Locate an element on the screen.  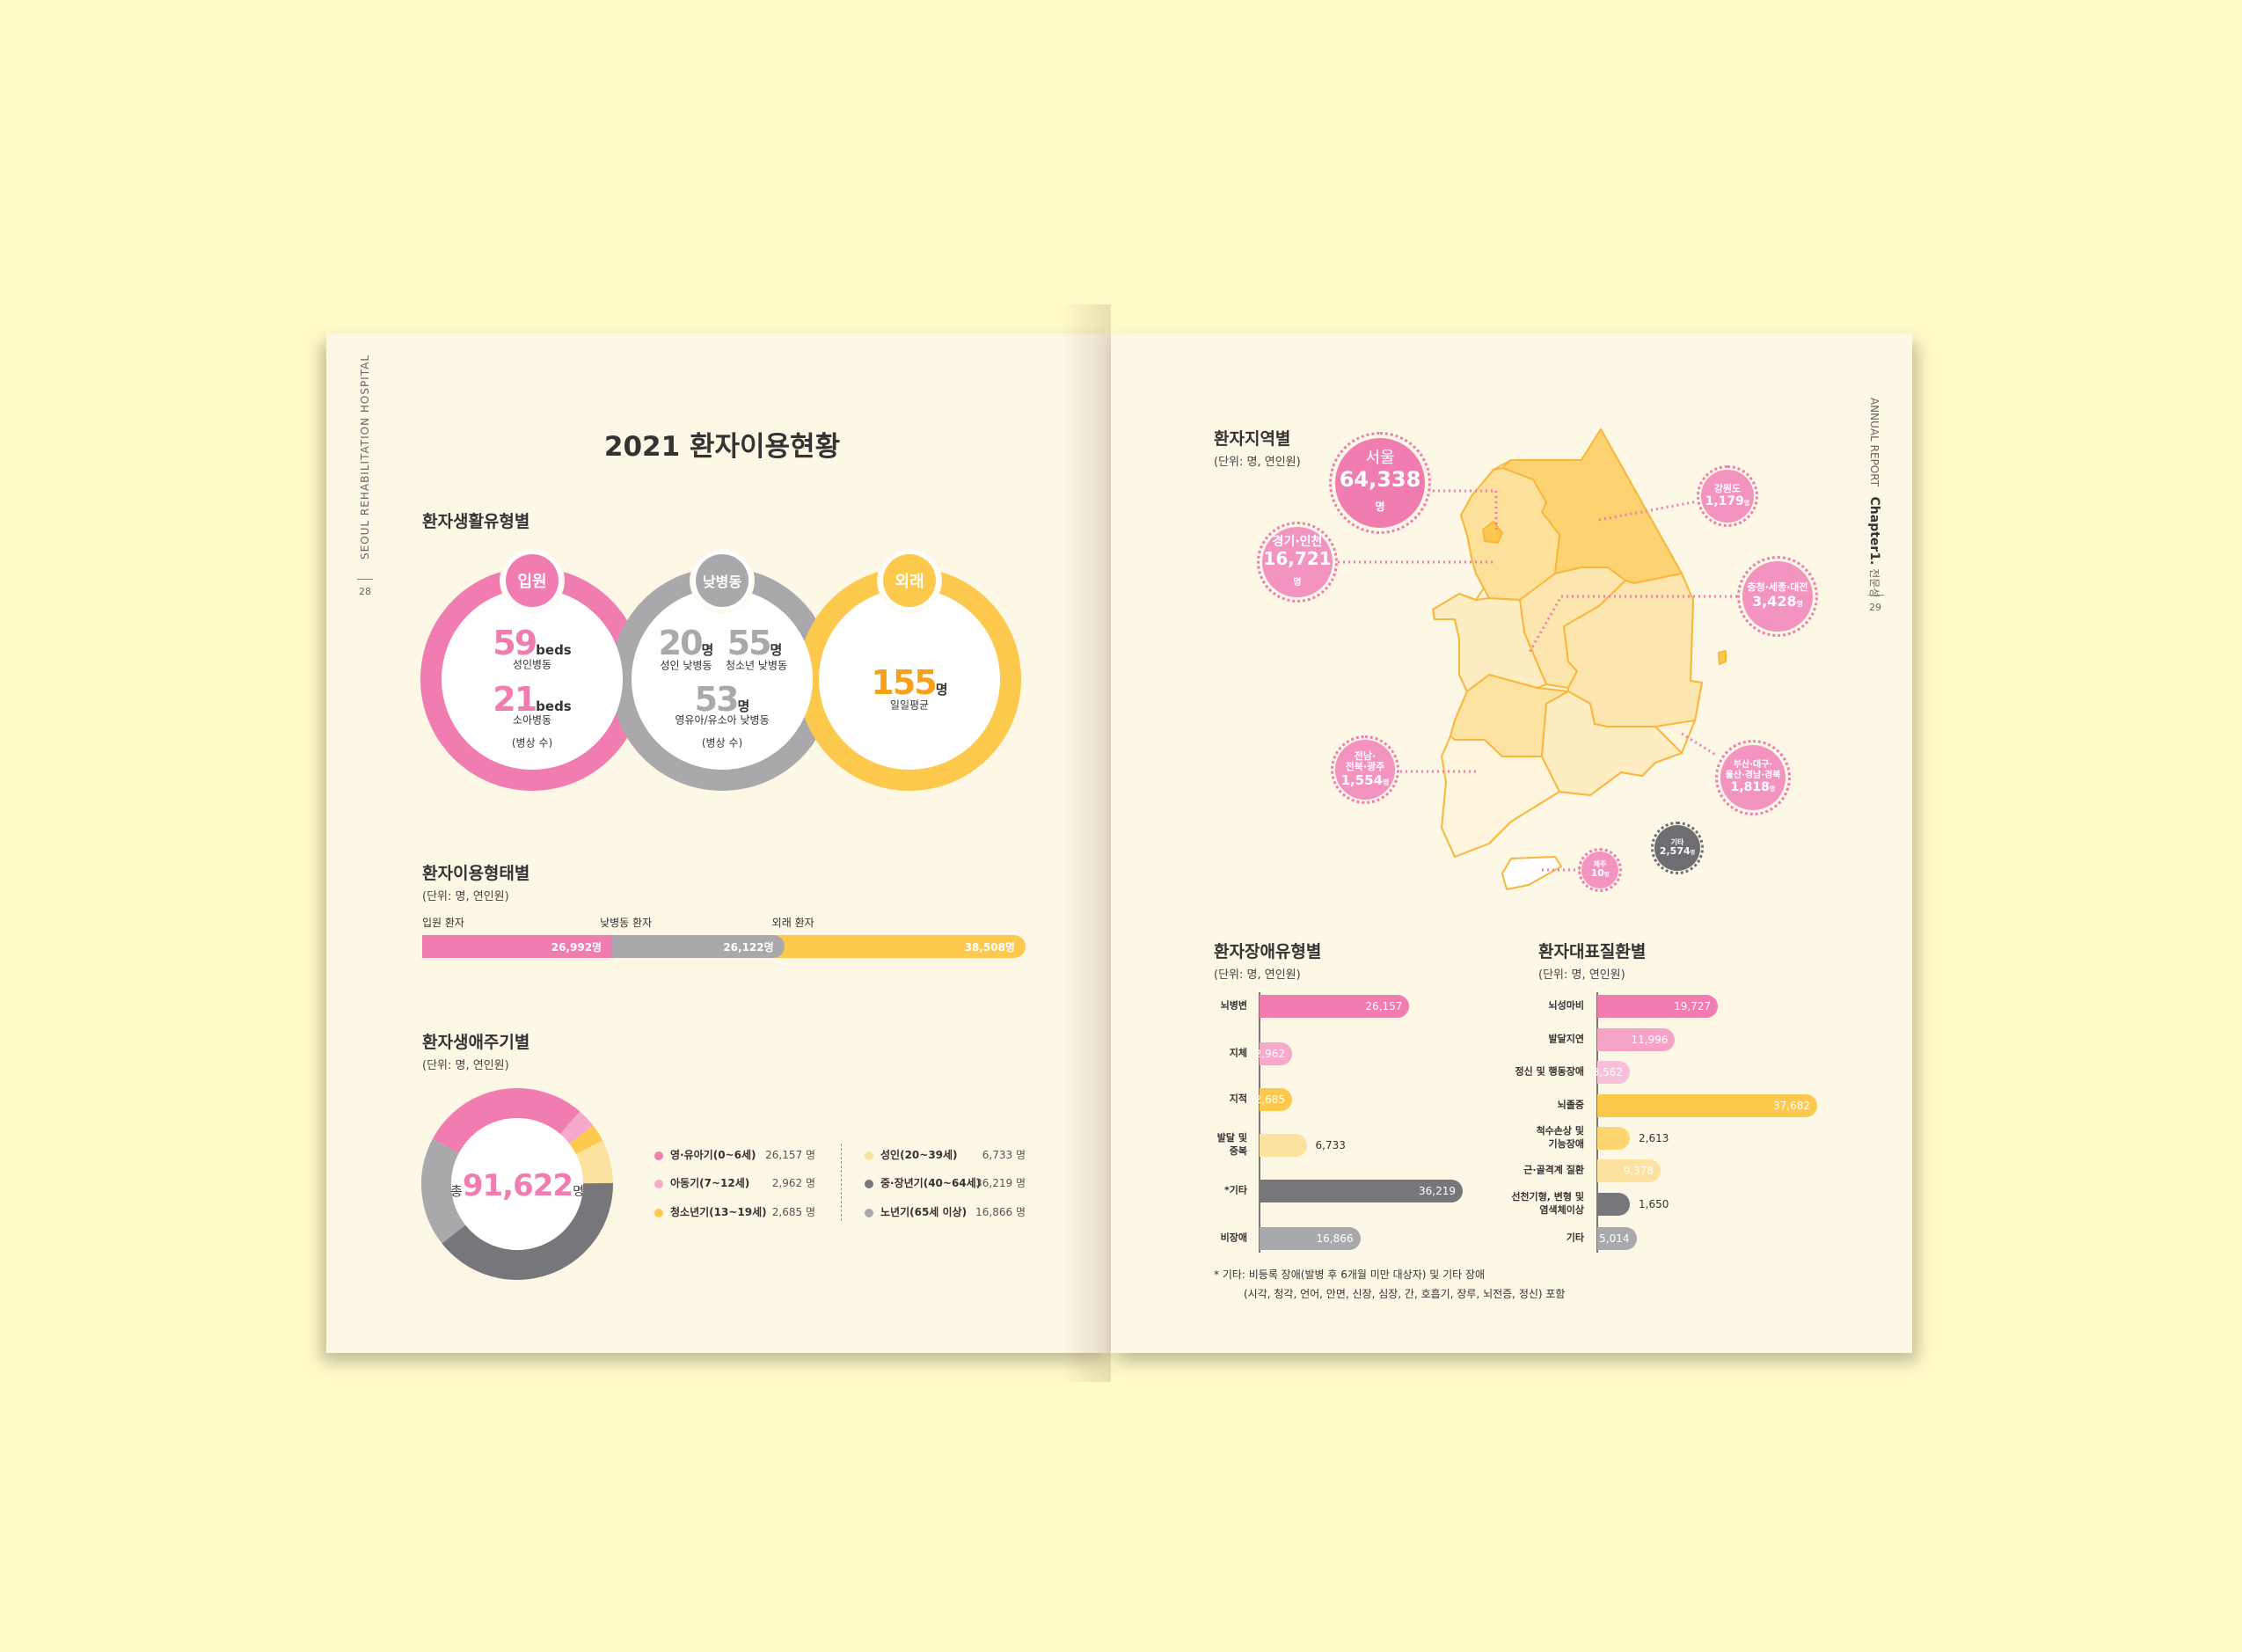
adult-ward-beds: 59beds is located at coordinates (532, 643).